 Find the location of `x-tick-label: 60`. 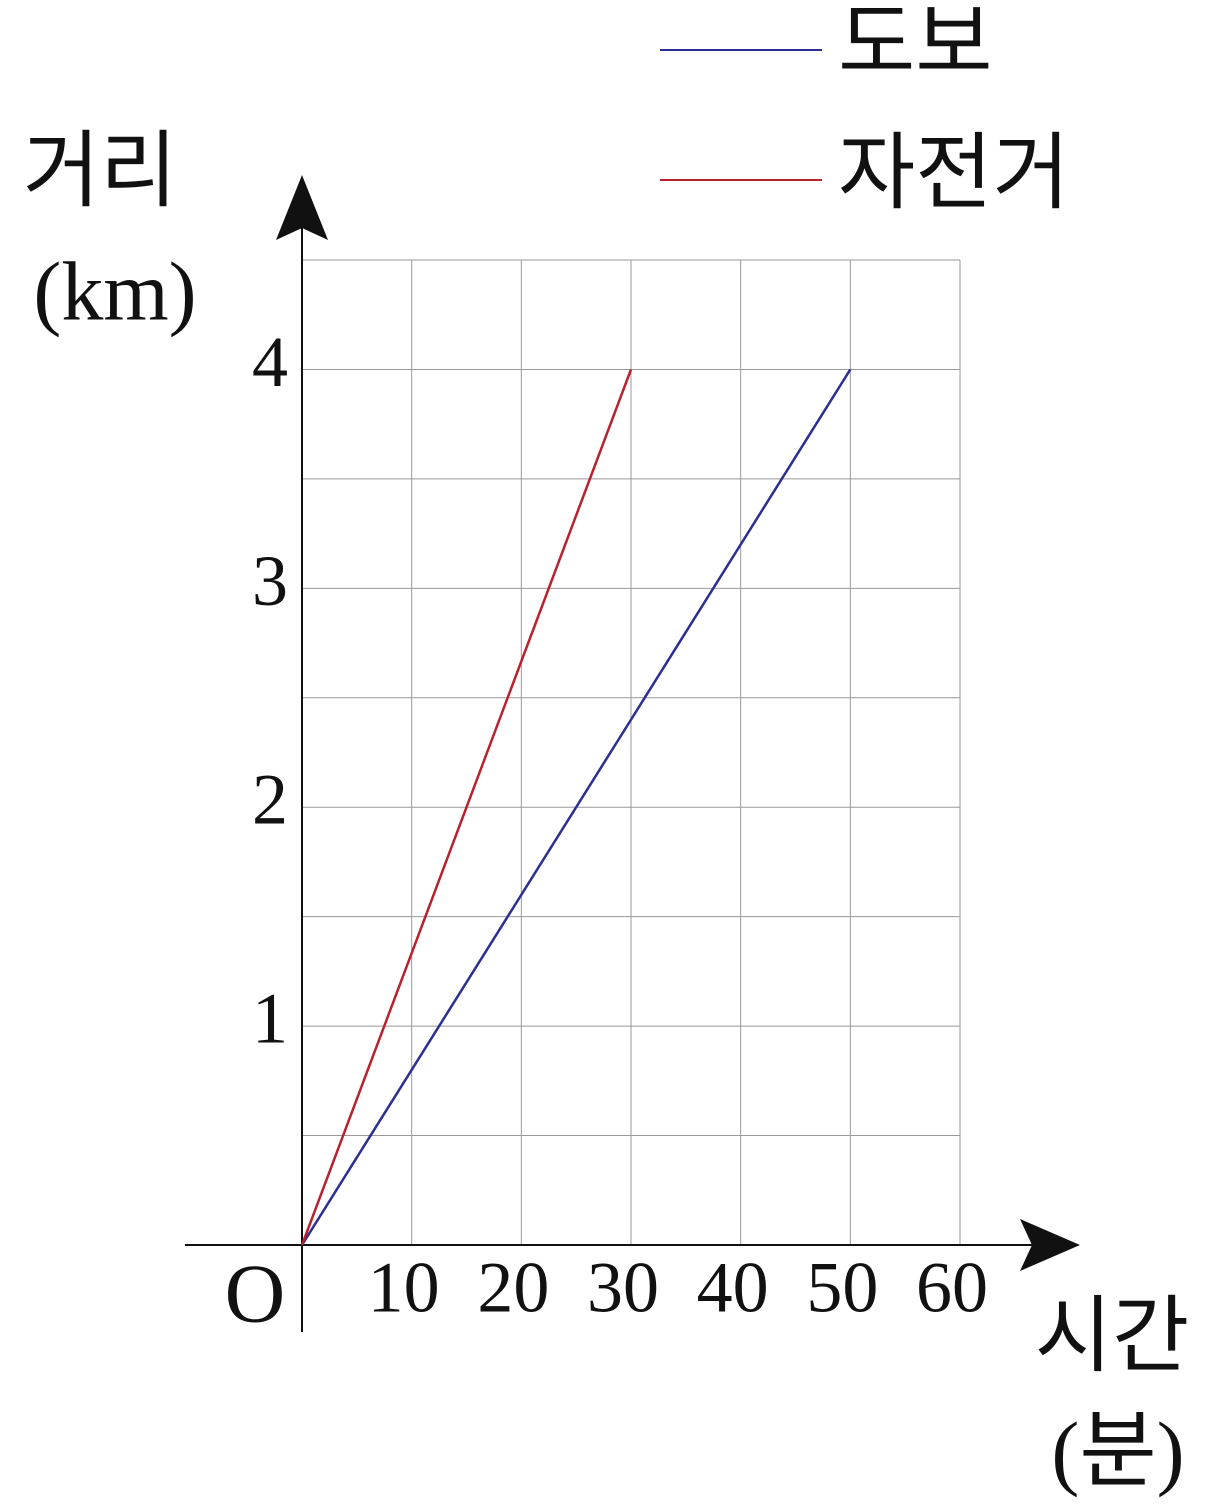

x-tick-label: 60 is located at coordinates (952, 1288).